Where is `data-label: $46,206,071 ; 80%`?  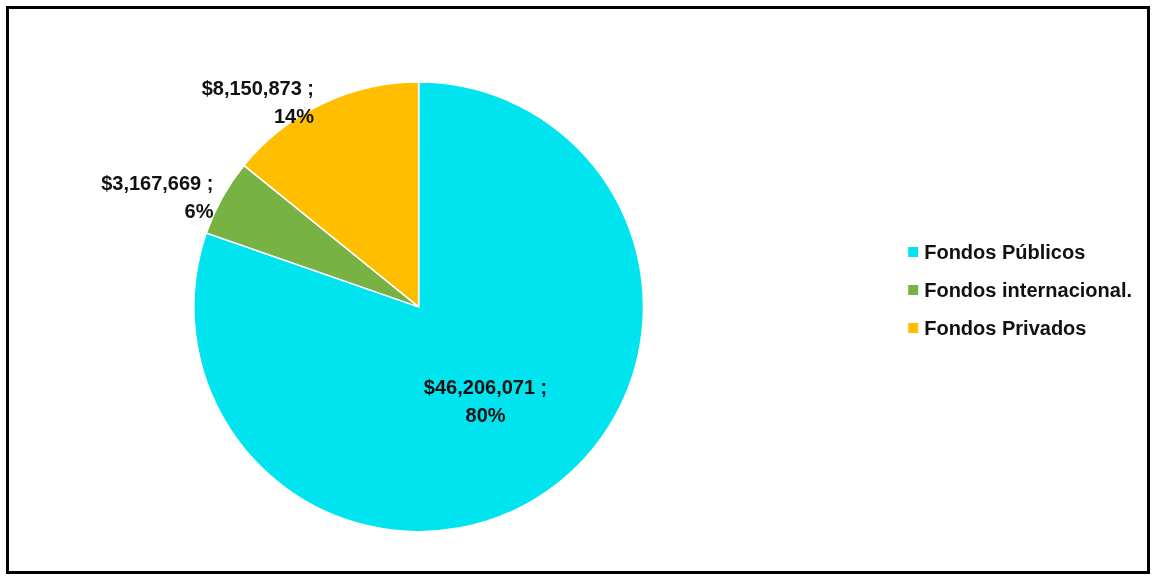
data-label: $46,206,071 ; 80% is located at coordinates (485, 400).